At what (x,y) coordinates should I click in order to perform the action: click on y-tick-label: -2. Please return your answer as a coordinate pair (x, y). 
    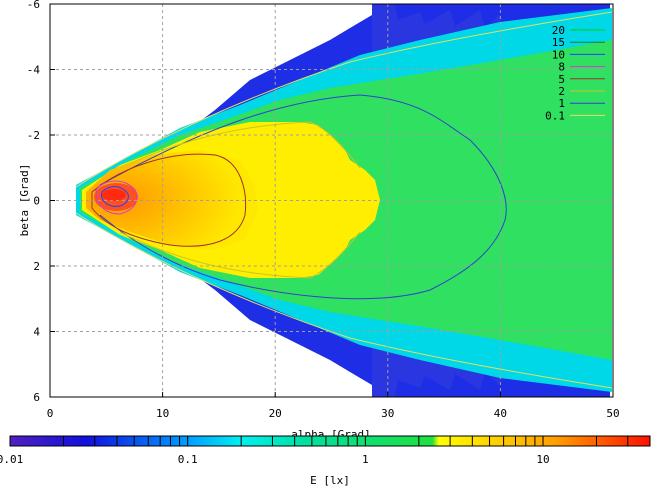
    Looking at the image, I should click on (33, 135).